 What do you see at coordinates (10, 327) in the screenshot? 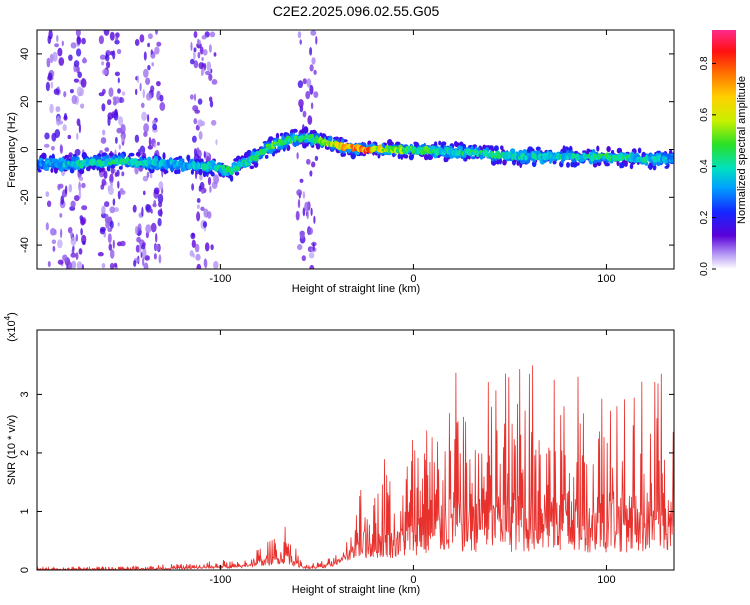
I see `snr-multiplier: (x104)` at bounding box center [10, 327].